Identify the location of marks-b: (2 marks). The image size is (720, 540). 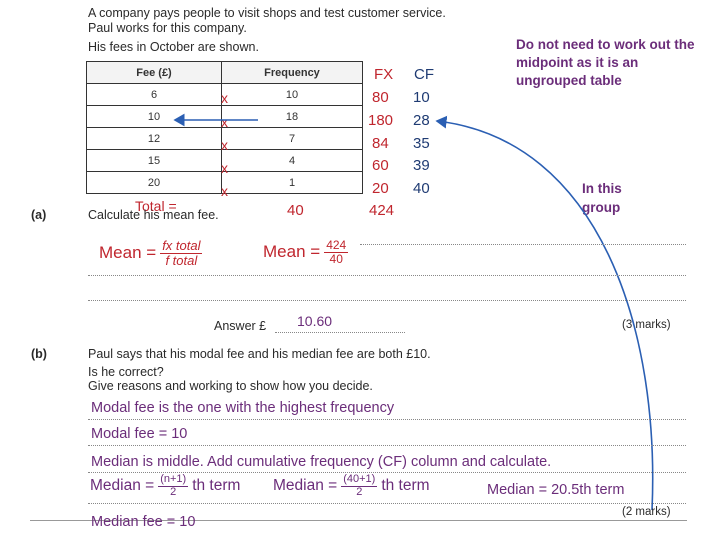
(646, 512).